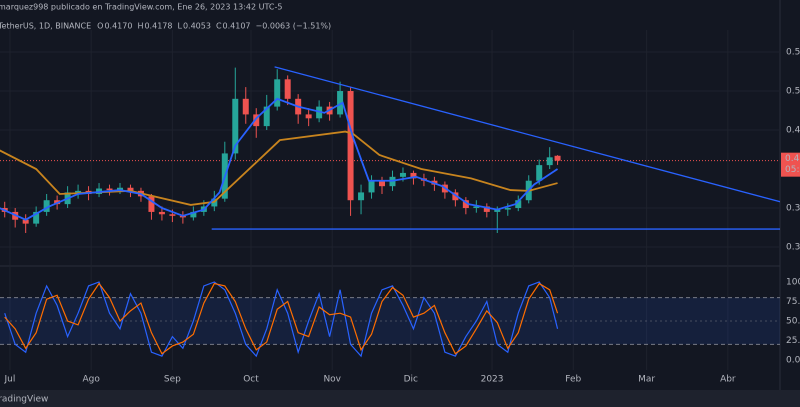  Describe the element at coordinates (179, 26) in the screenshot. I see `ohlc-label: L` at that location.